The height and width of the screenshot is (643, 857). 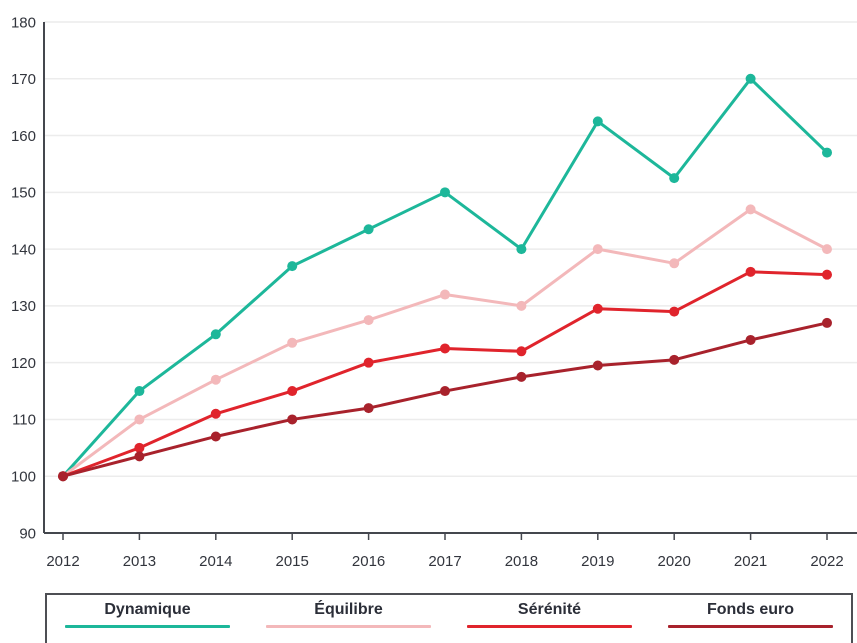 I want to click on y-axis-tick-label: 110, so click(x=24, y=420).